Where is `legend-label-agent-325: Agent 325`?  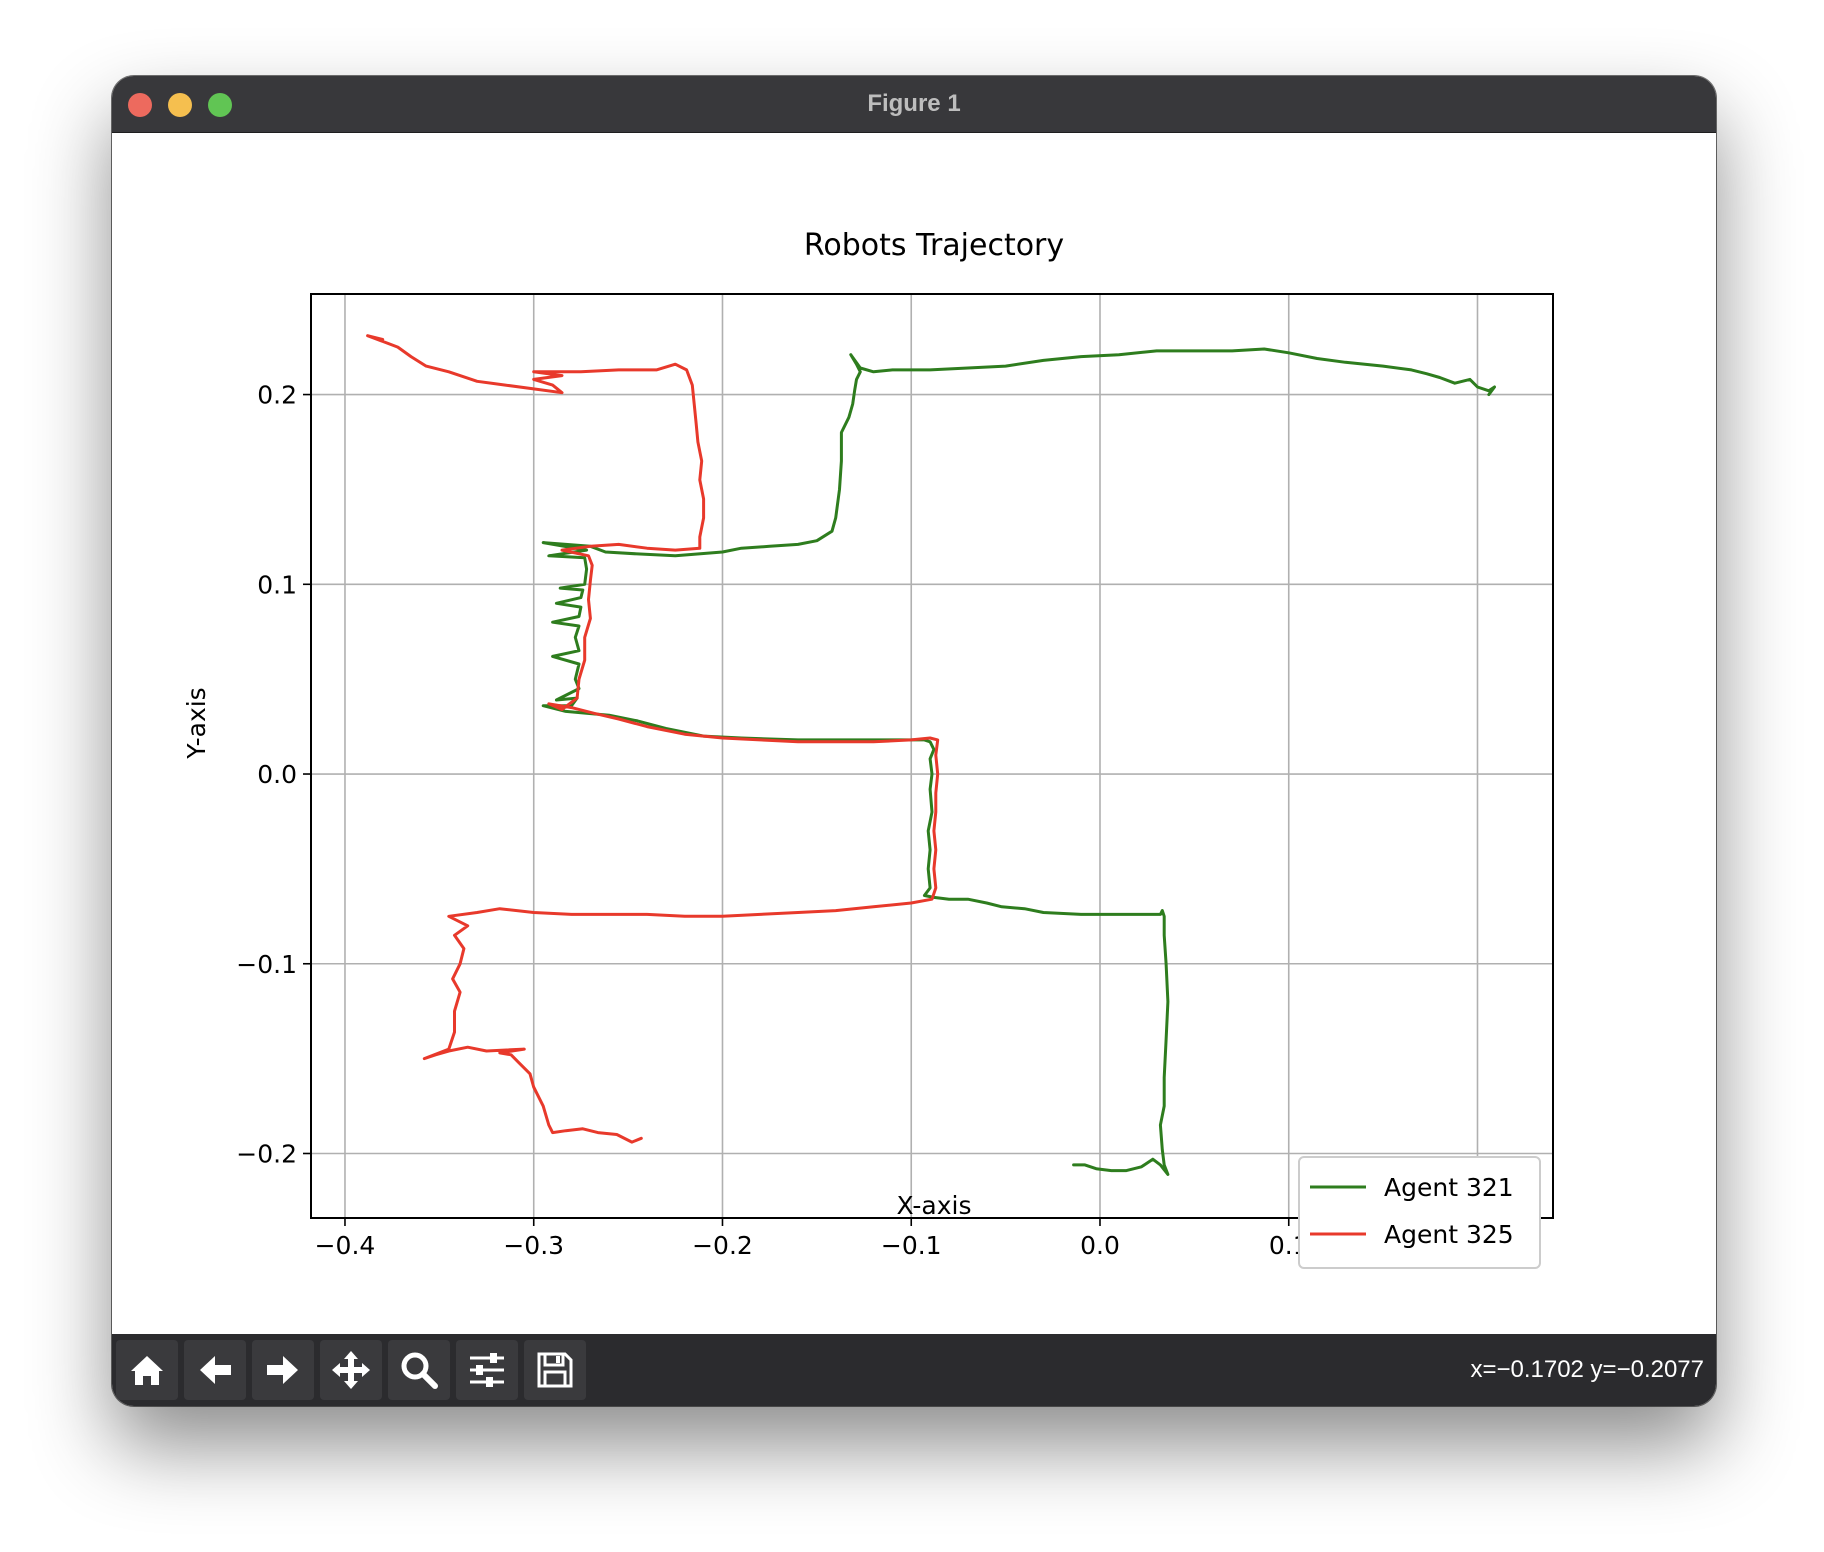
legend-label-agent-325: Agent 325 is located at coordinates (1449, 1234).